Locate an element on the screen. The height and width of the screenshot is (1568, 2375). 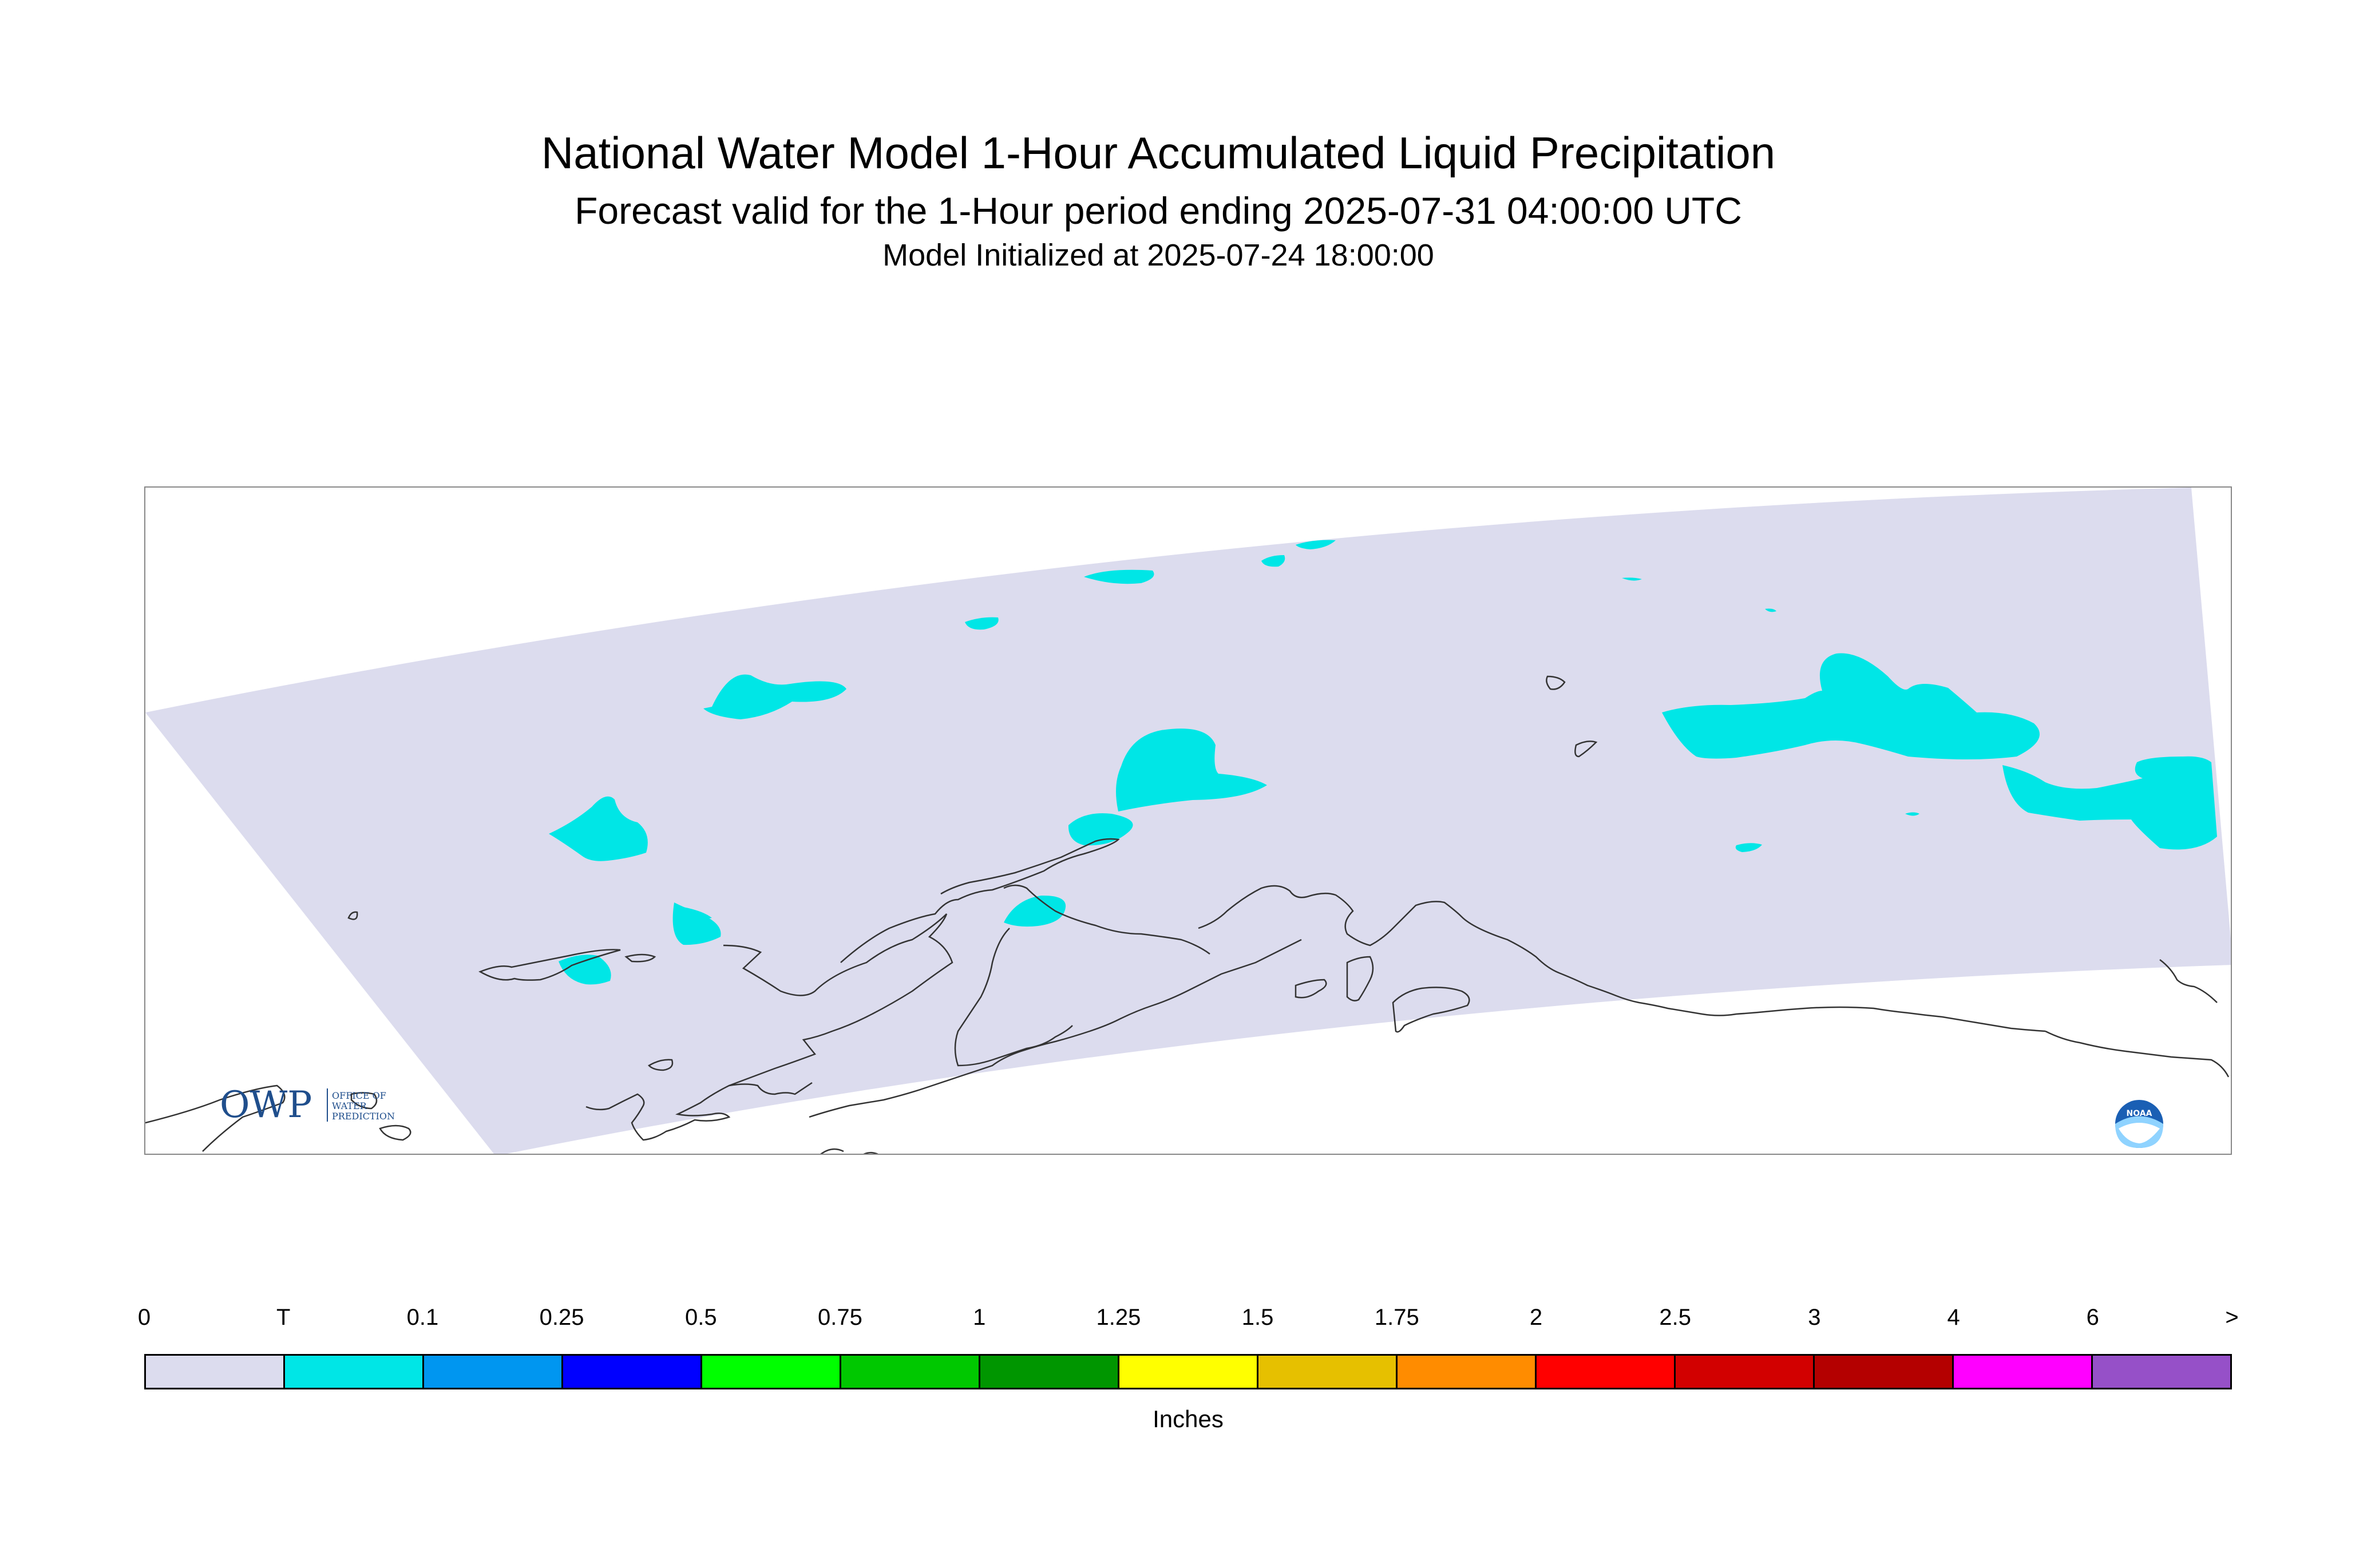
legend-tick-label: 0.75 is located at coordinates (840, 1317).